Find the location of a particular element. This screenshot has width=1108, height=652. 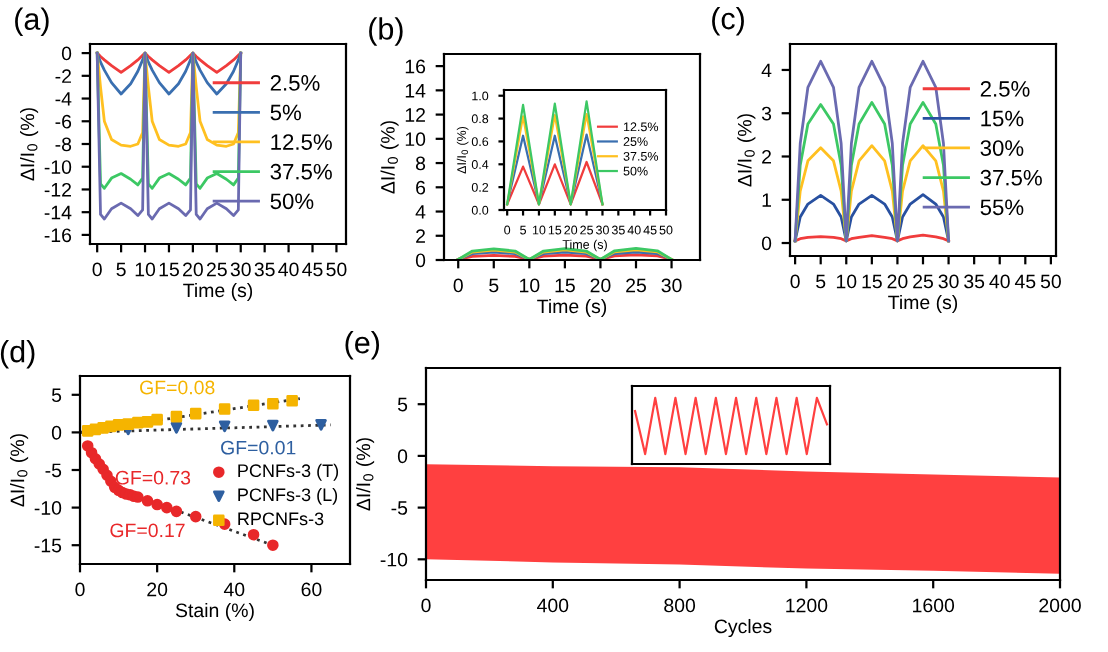

legend-label: 5% is located at coordinates (285, 112).